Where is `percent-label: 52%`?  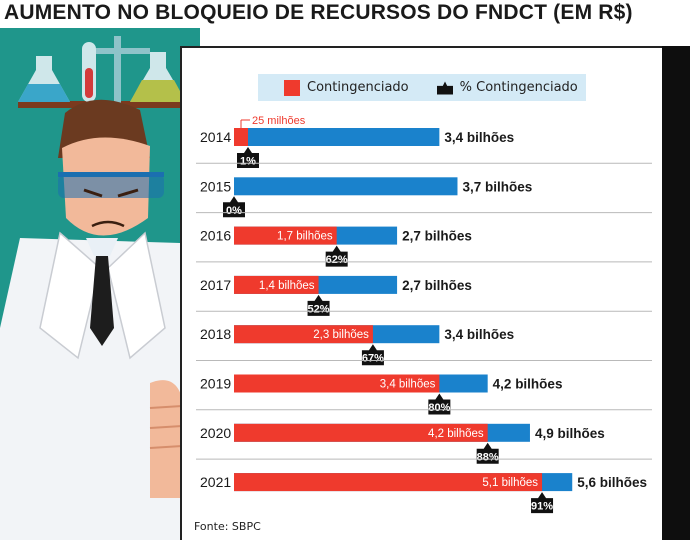
percent-label: 52% is located at coordinates (319, 309).